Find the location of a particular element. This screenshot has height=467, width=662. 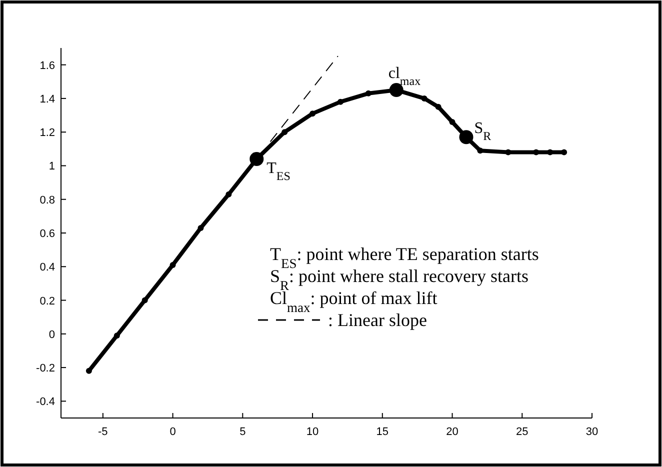

y-tick-label: 0.2 is located at coordinates (47, 301).